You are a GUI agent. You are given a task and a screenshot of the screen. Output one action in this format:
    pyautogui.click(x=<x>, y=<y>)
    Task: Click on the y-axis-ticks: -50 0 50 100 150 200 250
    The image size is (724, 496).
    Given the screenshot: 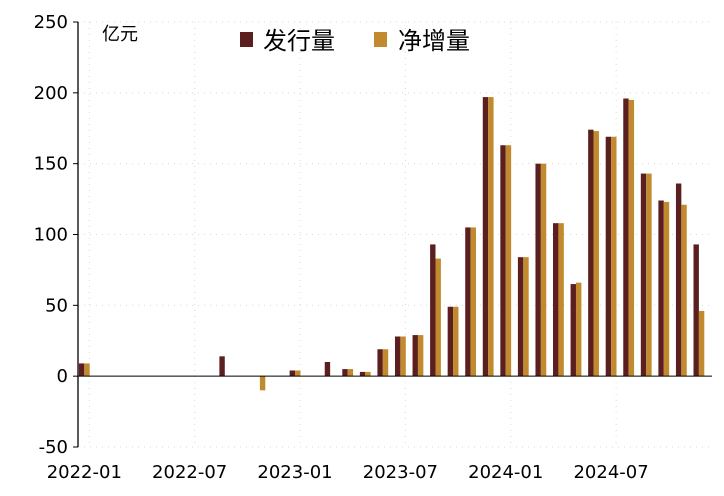 What is the action you would take?
    pyautogui.click(x=56, y=235)
    